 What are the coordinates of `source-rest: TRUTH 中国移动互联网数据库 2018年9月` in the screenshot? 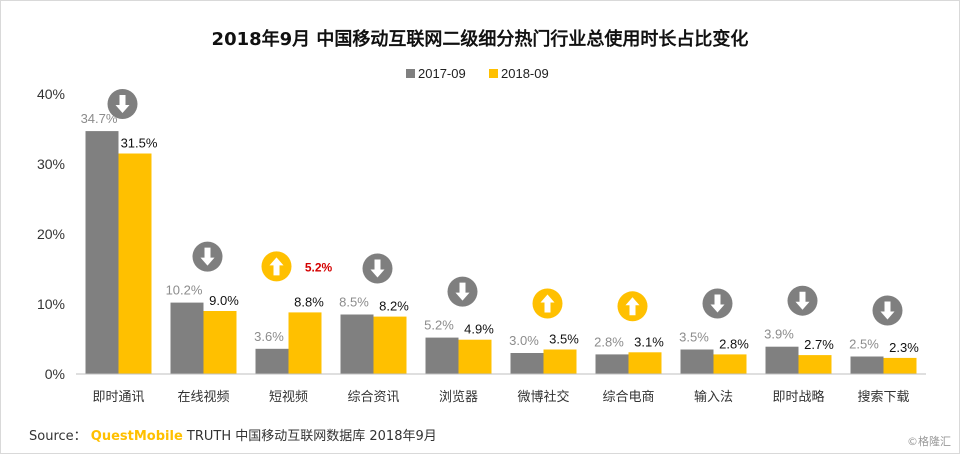 It's located at (311, 436).